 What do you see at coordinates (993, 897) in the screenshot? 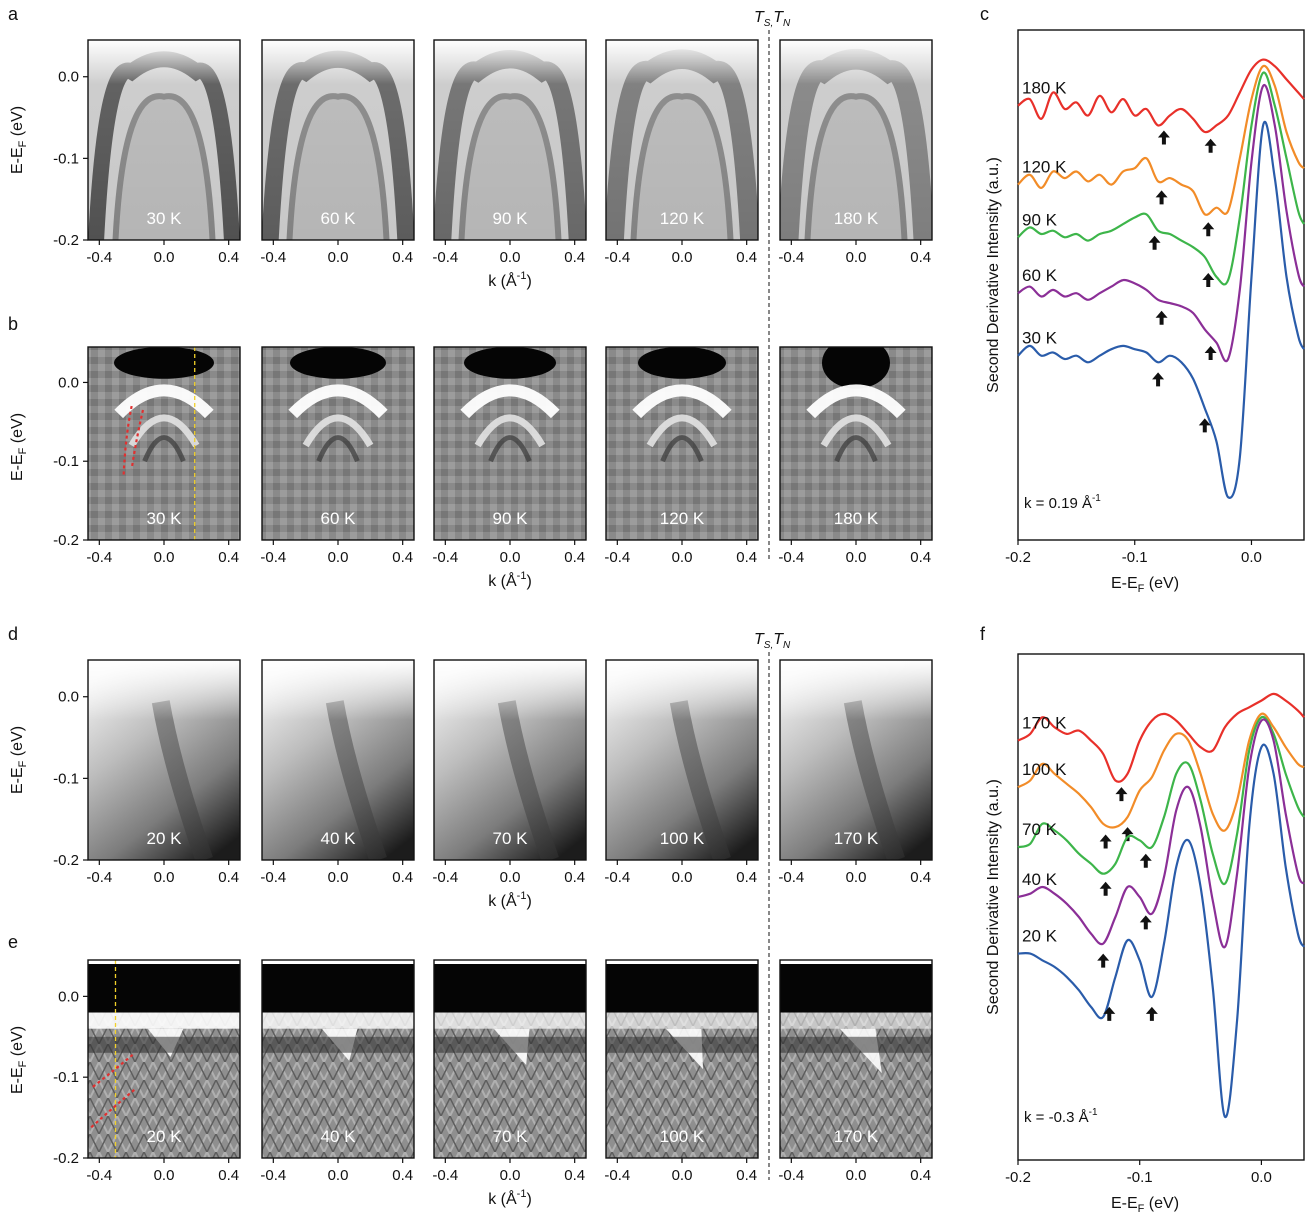
I see `intensity-axis-label: Second Derivative Intensity (a.u.)` at bounding box center [993, 897].